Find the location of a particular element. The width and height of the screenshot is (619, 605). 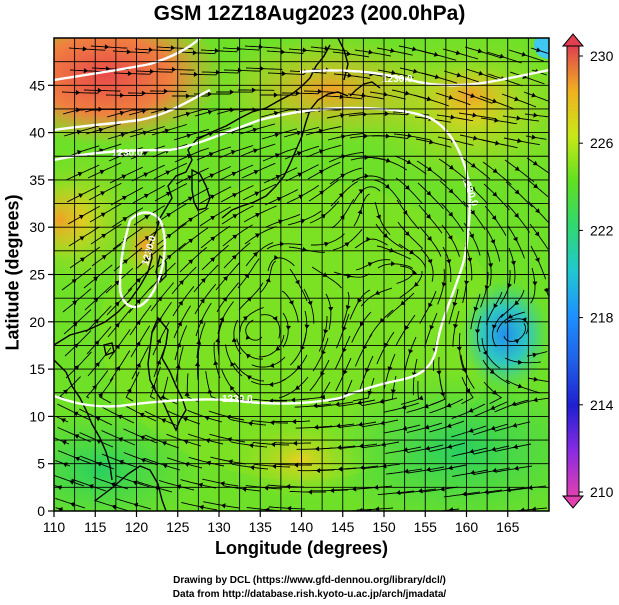

y-axis: 0 5 10 15 20 25 30 35 40 45 is located at coordinates (41, 298).